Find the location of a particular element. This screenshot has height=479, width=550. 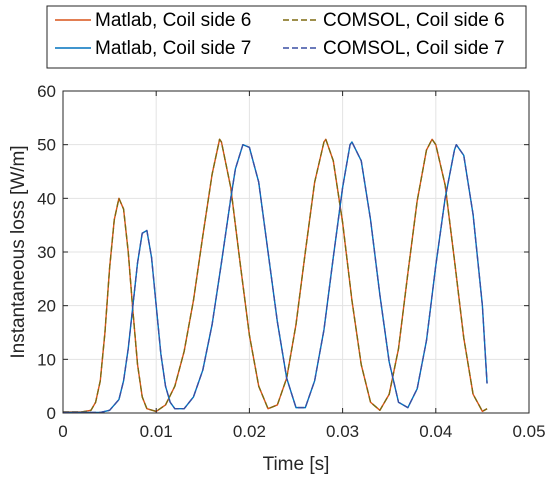

y-tick-label: 50 is located at coordinates (46, 145).